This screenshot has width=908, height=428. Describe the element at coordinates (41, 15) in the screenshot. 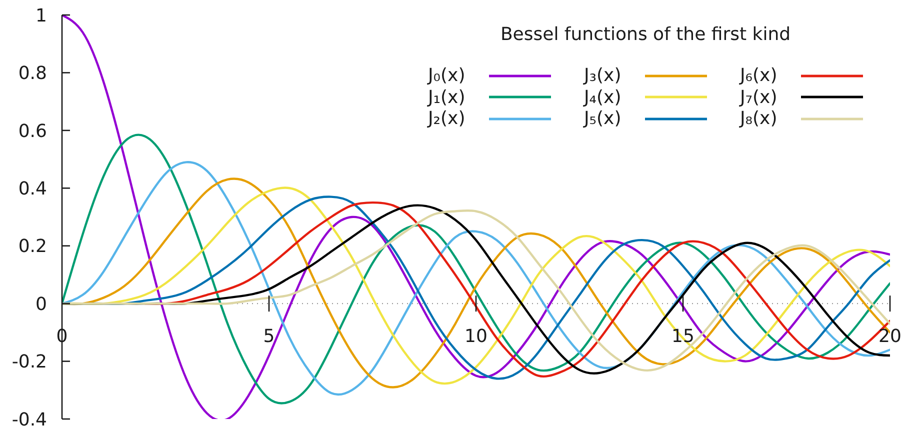

I see `y-tick-label: 1` at that location.